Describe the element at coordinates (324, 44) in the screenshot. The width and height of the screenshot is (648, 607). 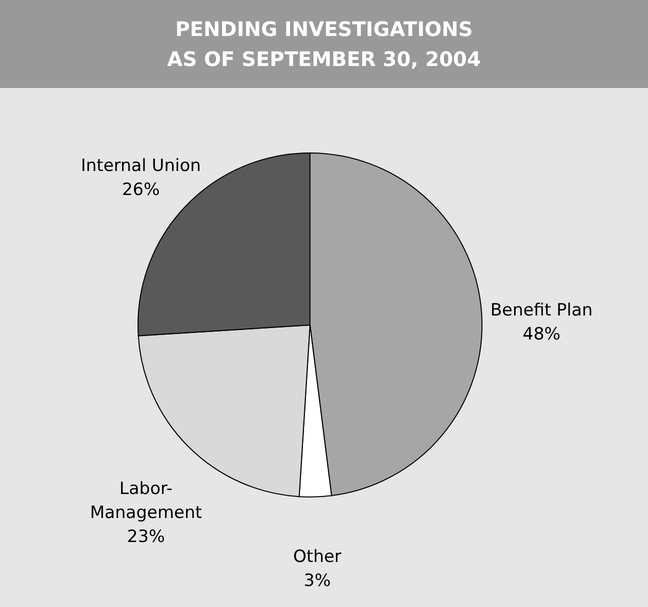
I see `chart-title: PENDING INVESTIGATIONS AS OF SEPTEMBER 30, 2004` at that location.